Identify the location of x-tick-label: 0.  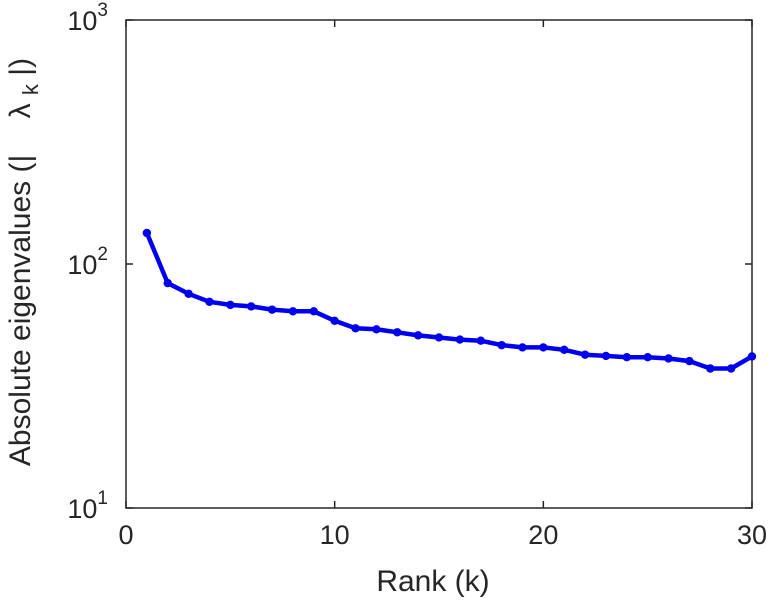
(125, 535).